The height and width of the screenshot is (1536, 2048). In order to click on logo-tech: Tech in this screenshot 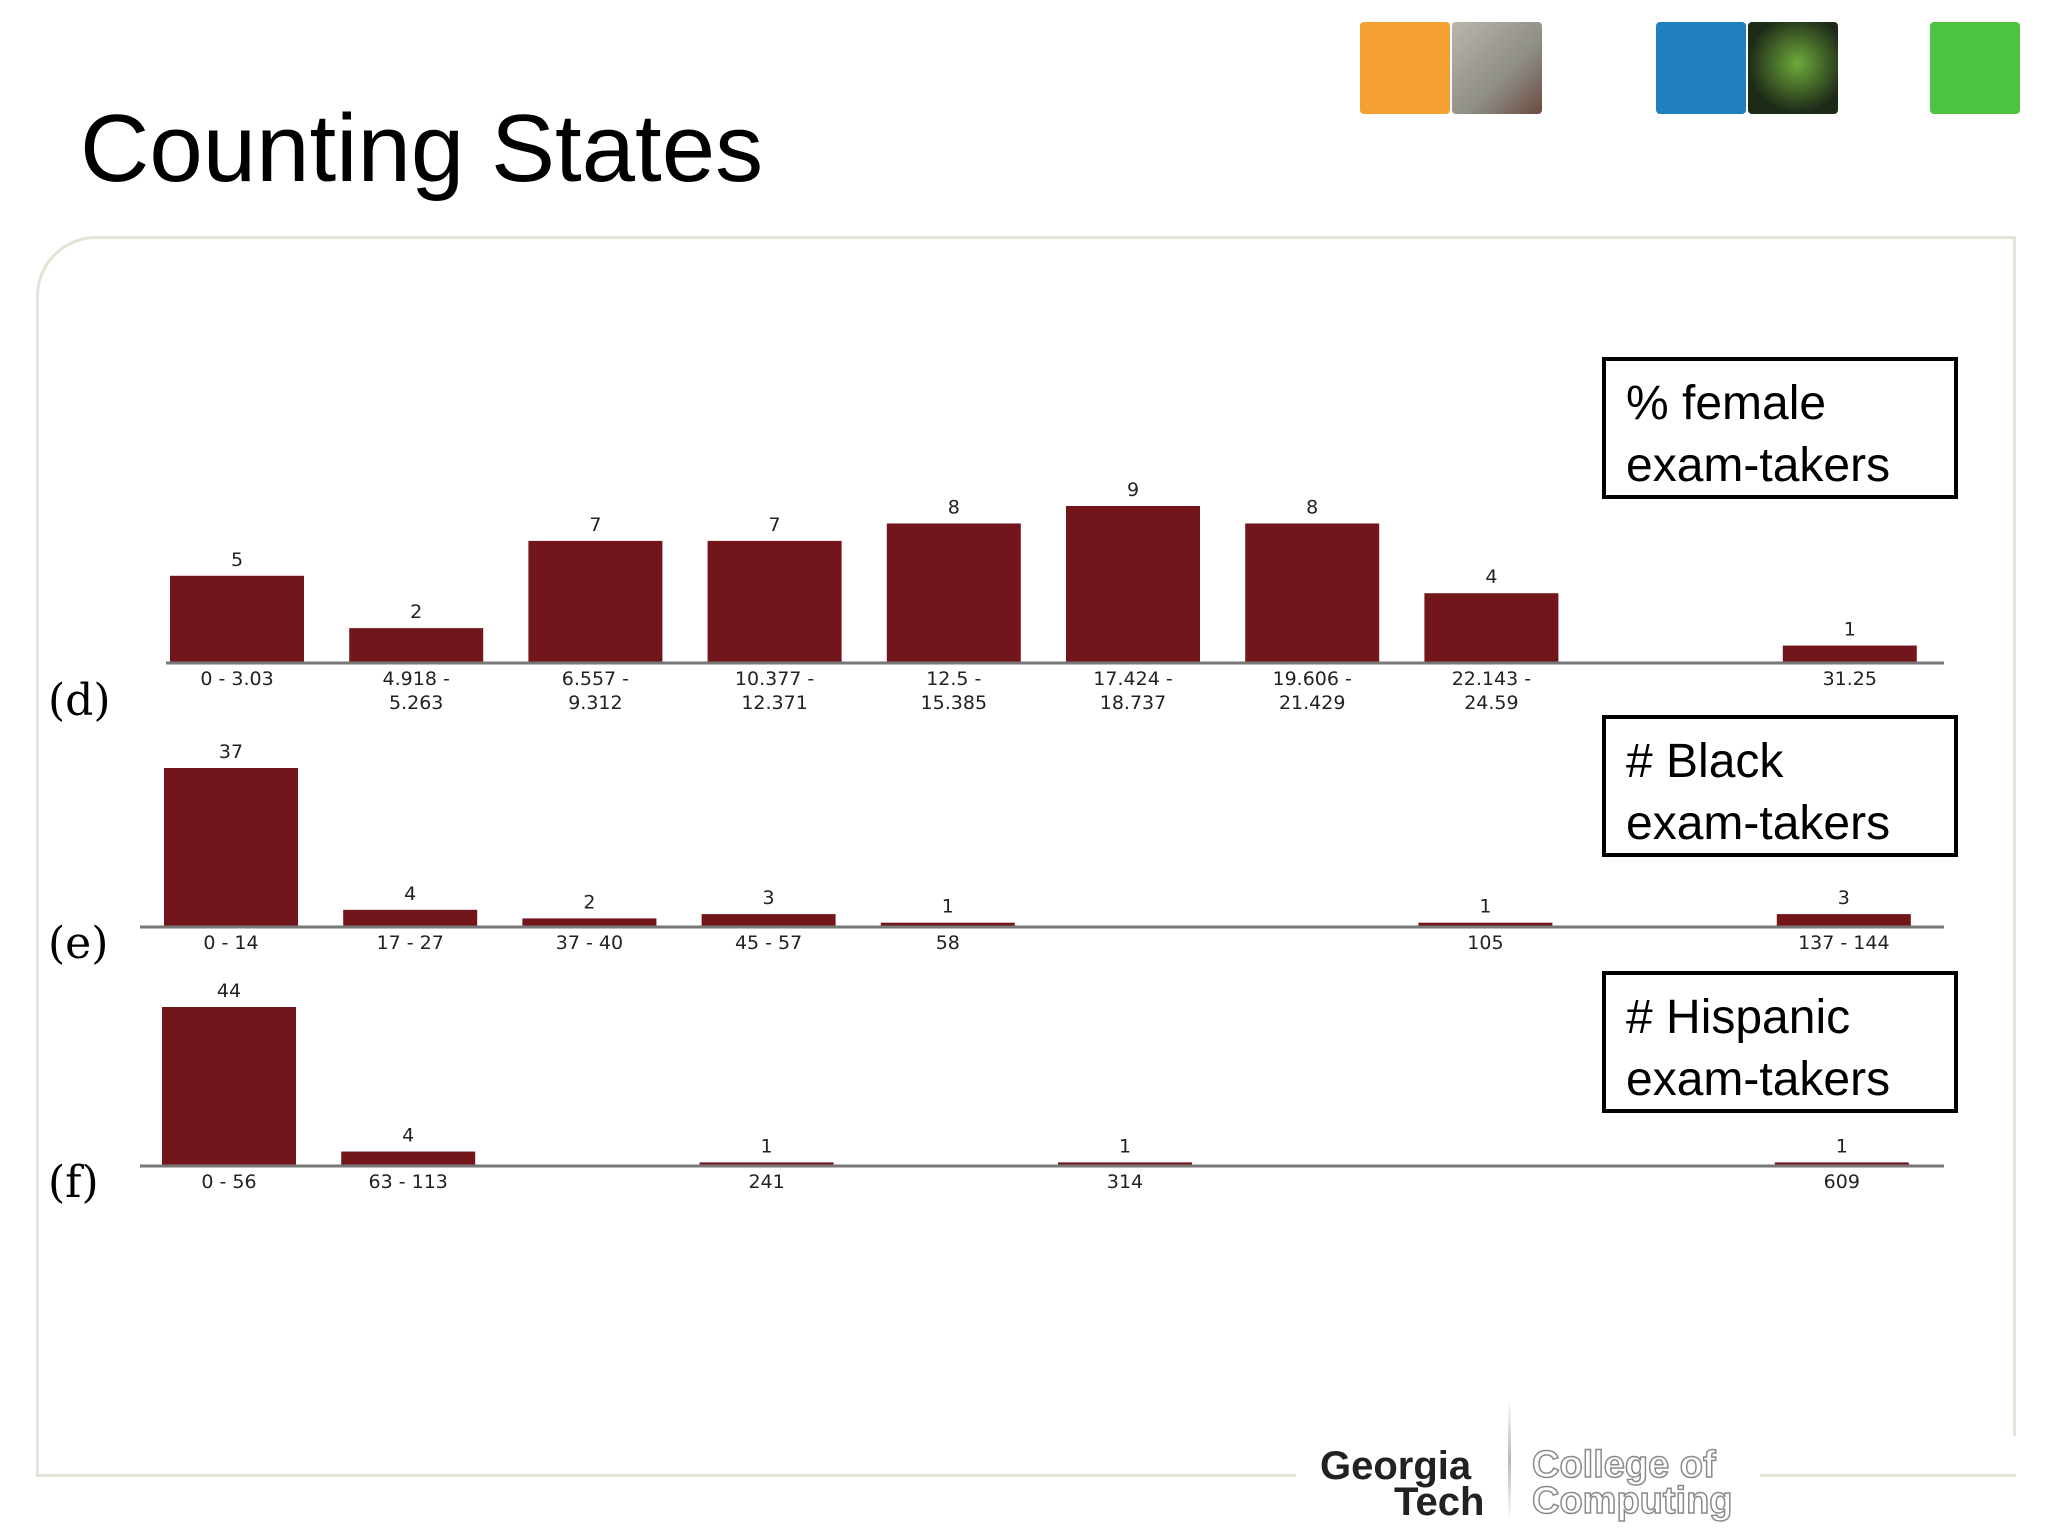, I will do `click(1439, 1502)`.